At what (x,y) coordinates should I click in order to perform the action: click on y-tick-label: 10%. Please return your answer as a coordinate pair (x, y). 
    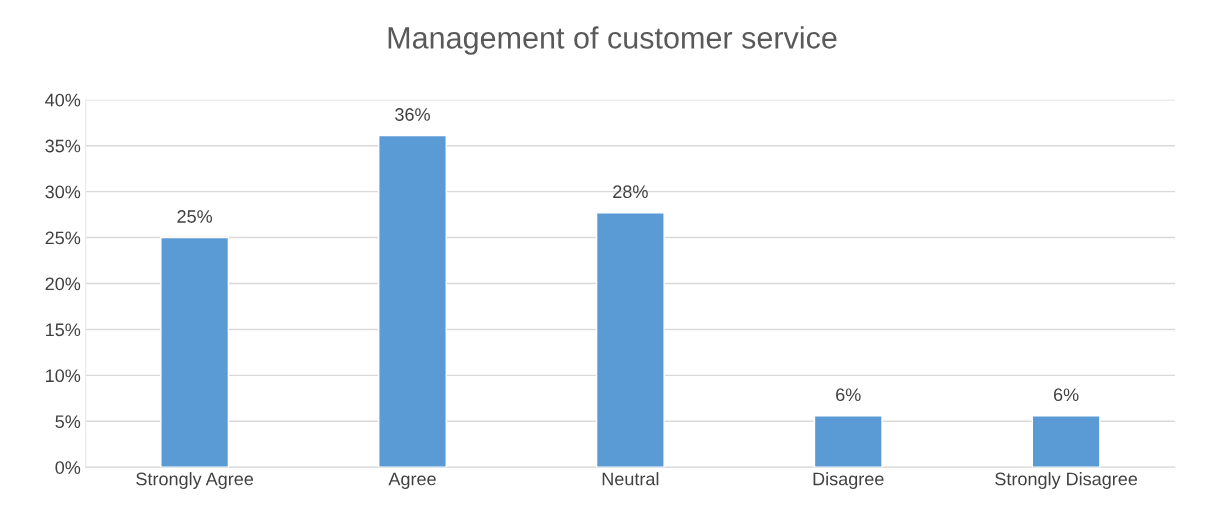
    Looking at the image, I should click on (63, 376).